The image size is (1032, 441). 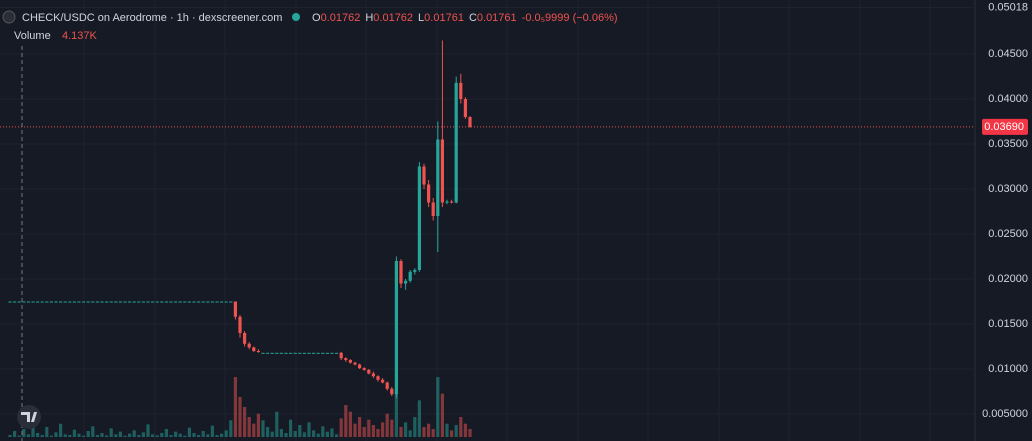 I want to click on symbol-icon, so click(x=9, y=17).